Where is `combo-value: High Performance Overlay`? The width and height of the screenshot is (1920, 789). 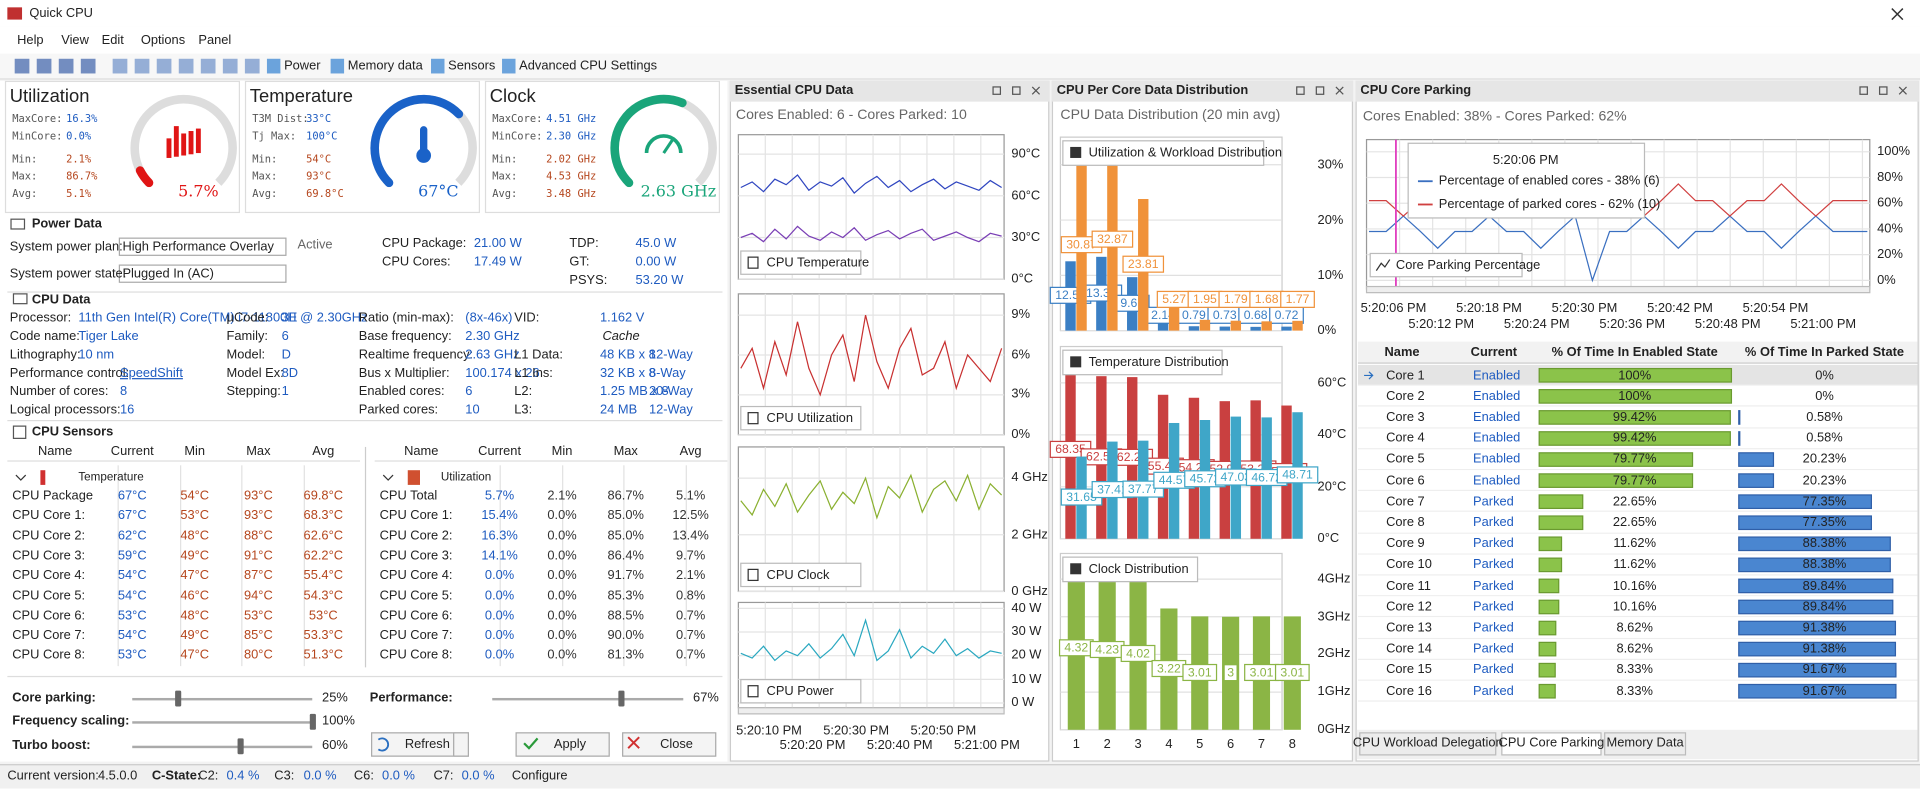 combo-value: High Performance Overlay is located at coordinates (198, 247).